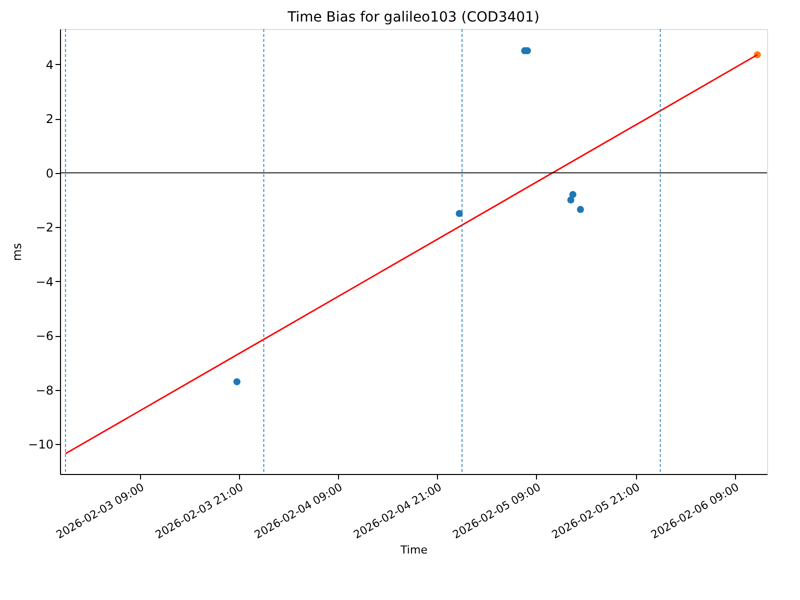 The width and height of the screenshot is (800, 600). I want to click on y-tick-label: 2, so click(50, 119).